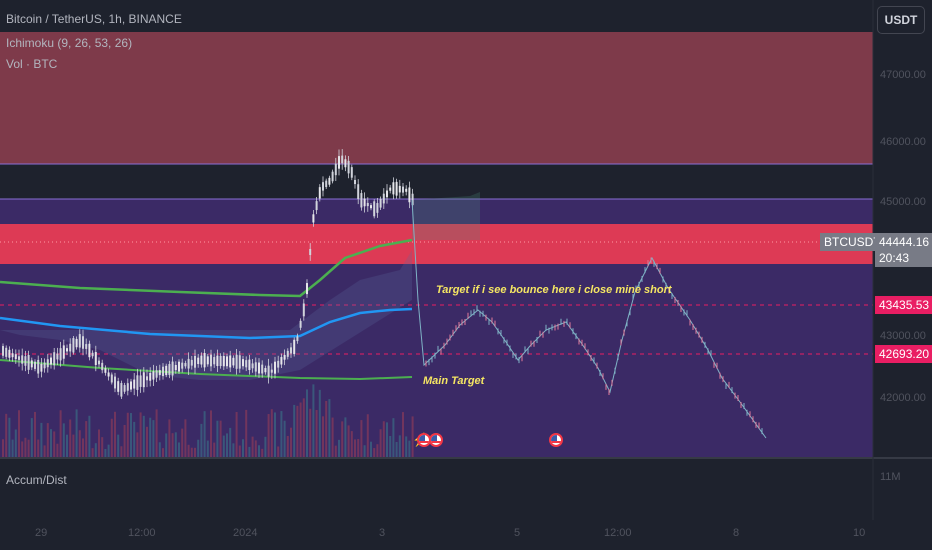 The height and width of the screenshot is (550, 932). Describe the element at coordinates (903, 250) in the screenshot. I see `last-price-tag: 44444.16 20:43` at that location.